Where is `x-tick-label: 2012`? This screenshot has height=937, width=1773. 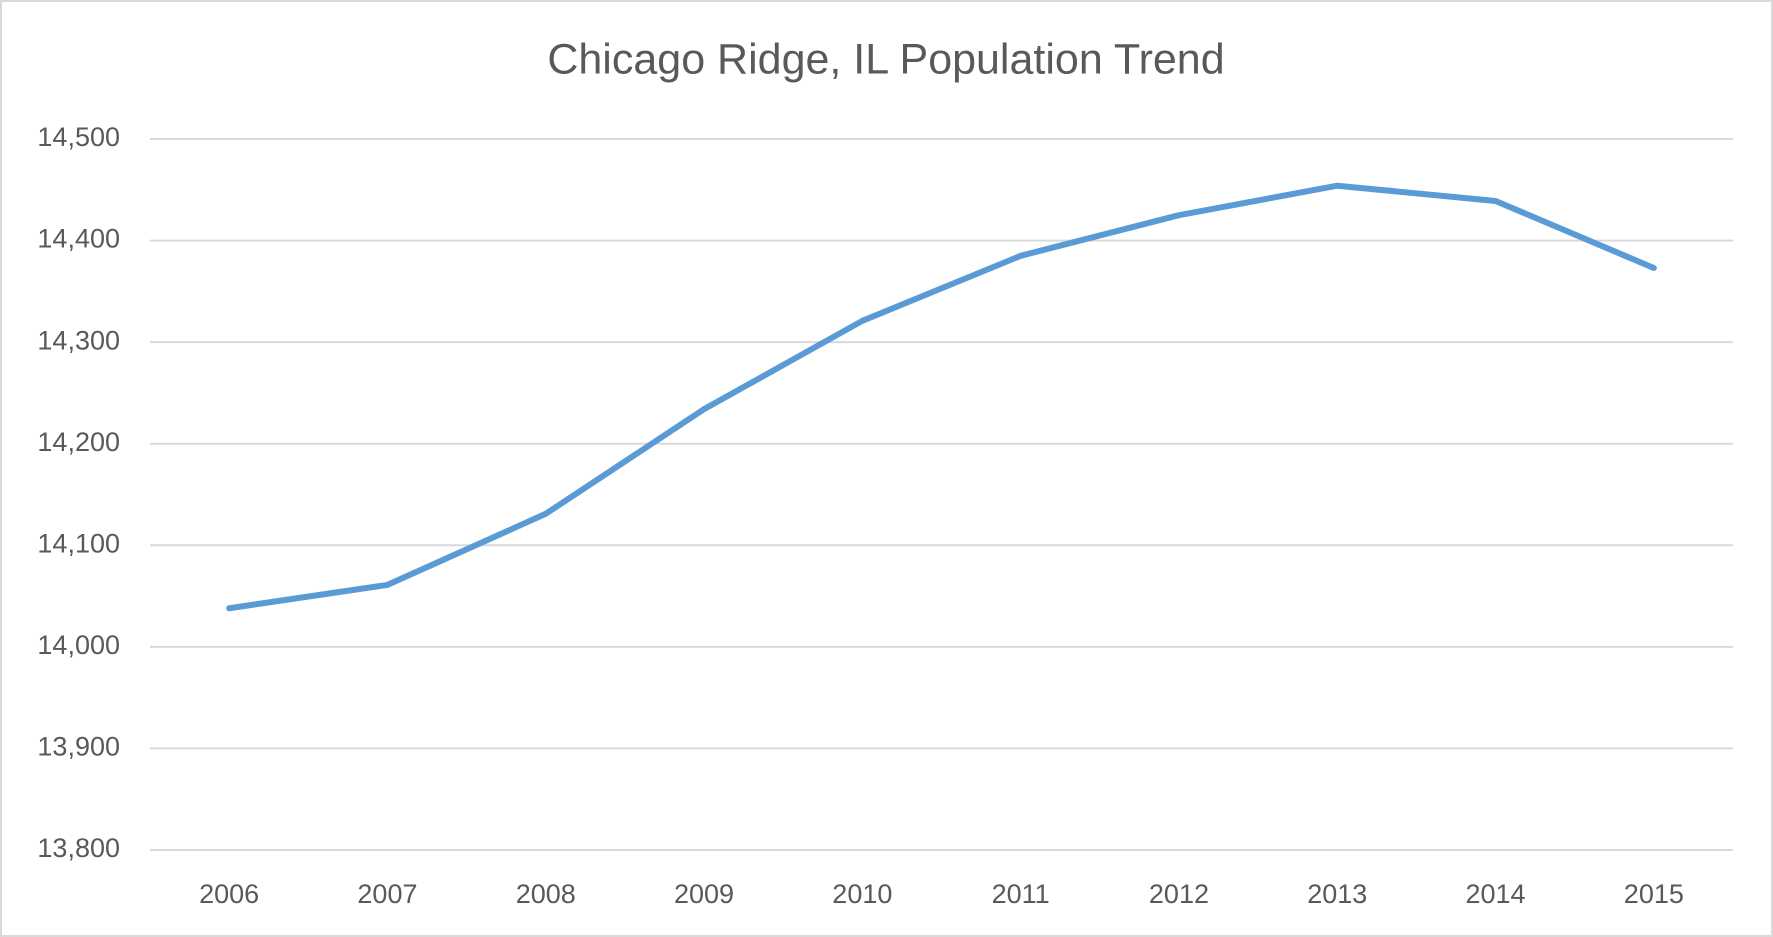 x-tick-label: 2012 is located at coordinates (1179, 894).